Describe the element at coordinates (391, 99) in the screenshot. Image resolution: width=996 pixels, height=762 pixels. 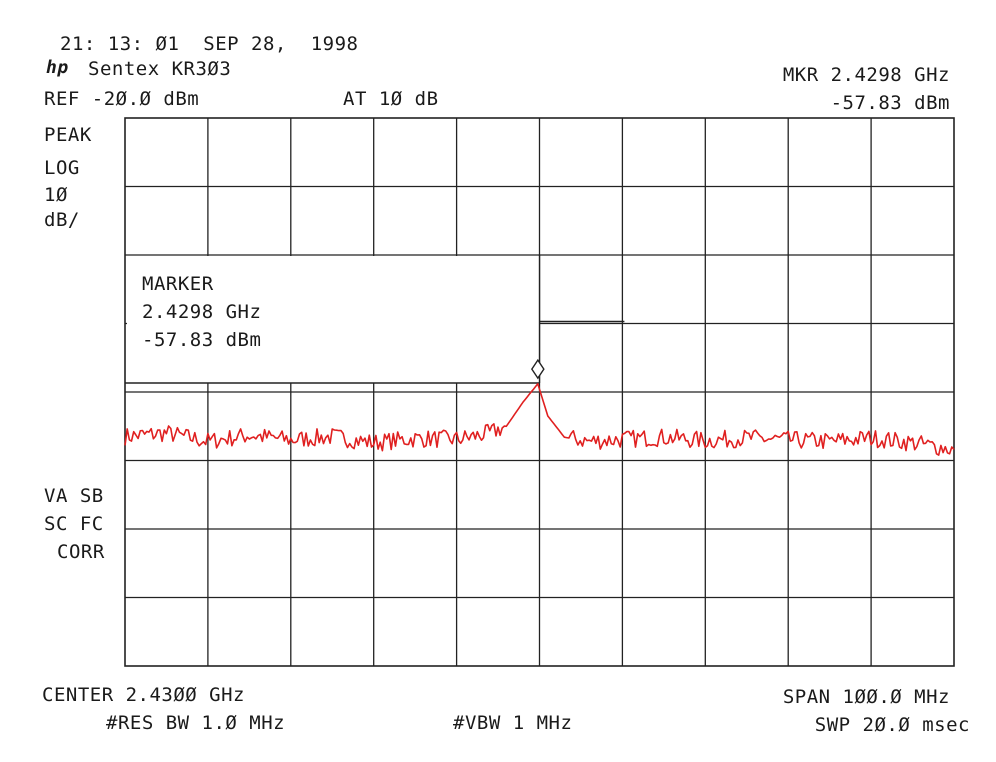
I see `attenuation: AT 1Ø dB` at that location.